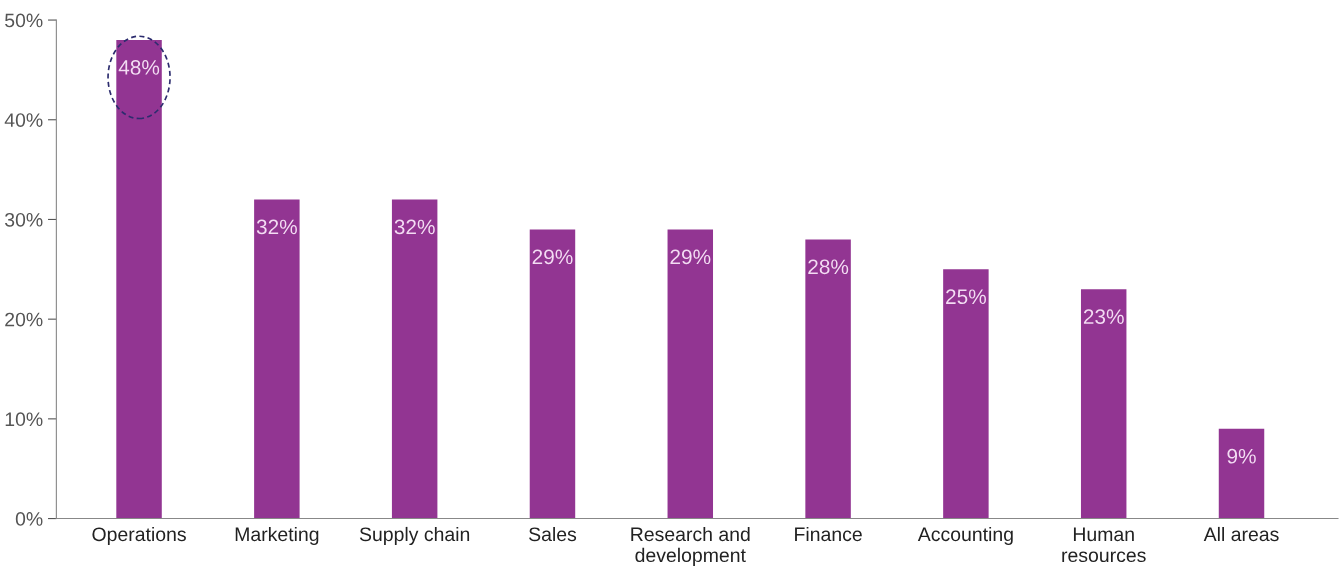 The height and width of the screenshot is (573, 1342). I want to click on y-tick-label: 0%, so click(29, 519).